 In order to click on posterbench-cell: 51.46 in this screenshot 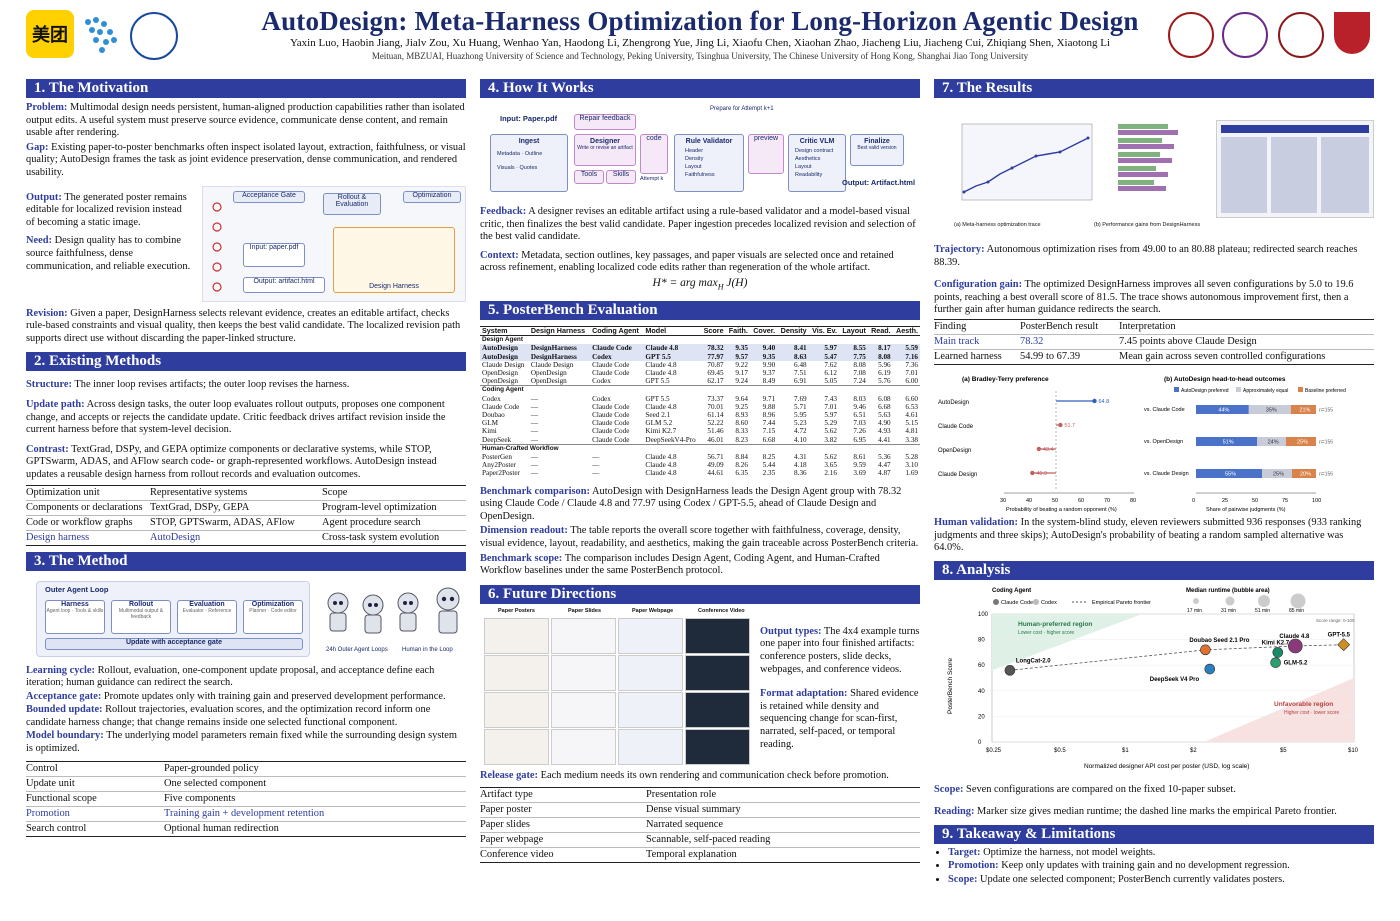, I will do `click(715, 431)`.